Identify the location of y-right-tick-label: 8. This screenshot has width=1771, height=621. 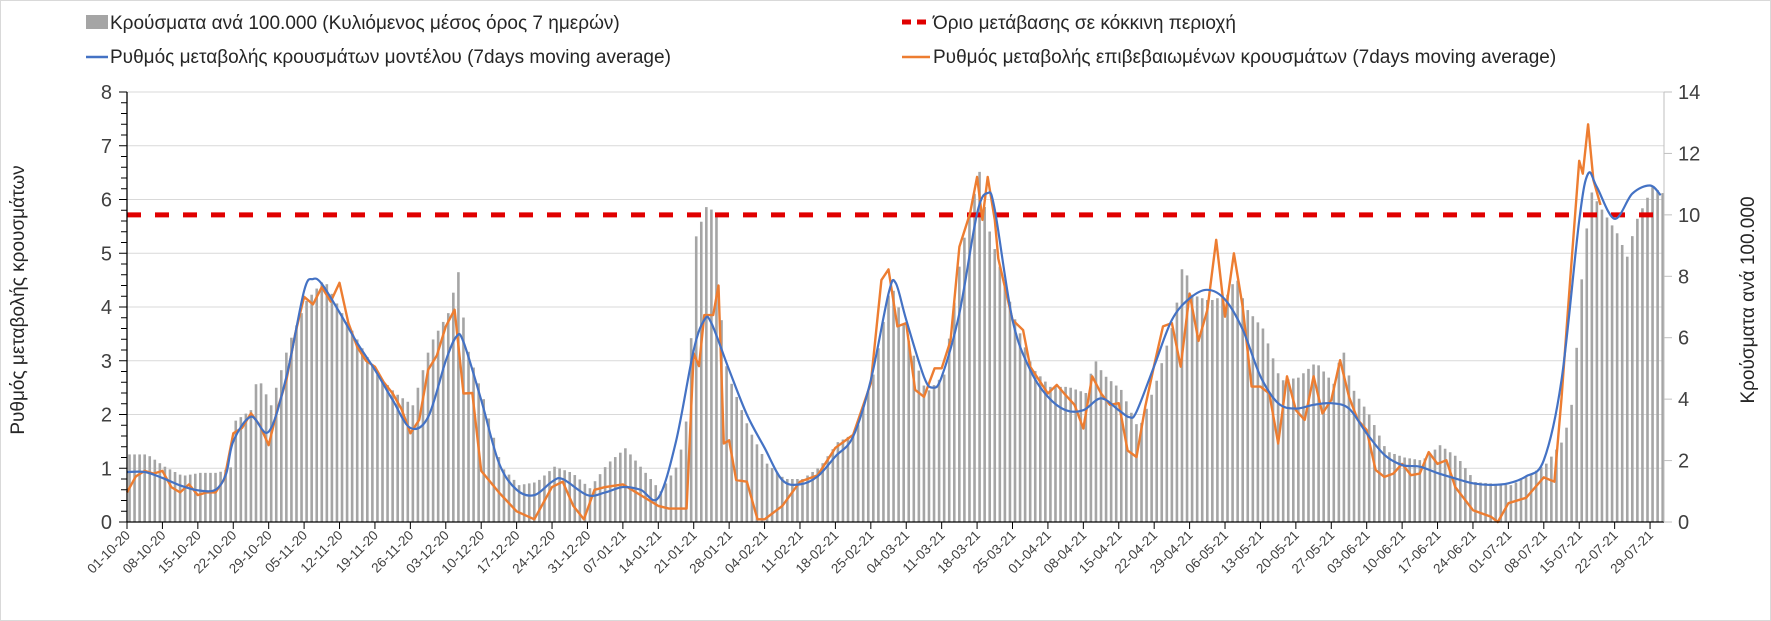
(1683, 277).